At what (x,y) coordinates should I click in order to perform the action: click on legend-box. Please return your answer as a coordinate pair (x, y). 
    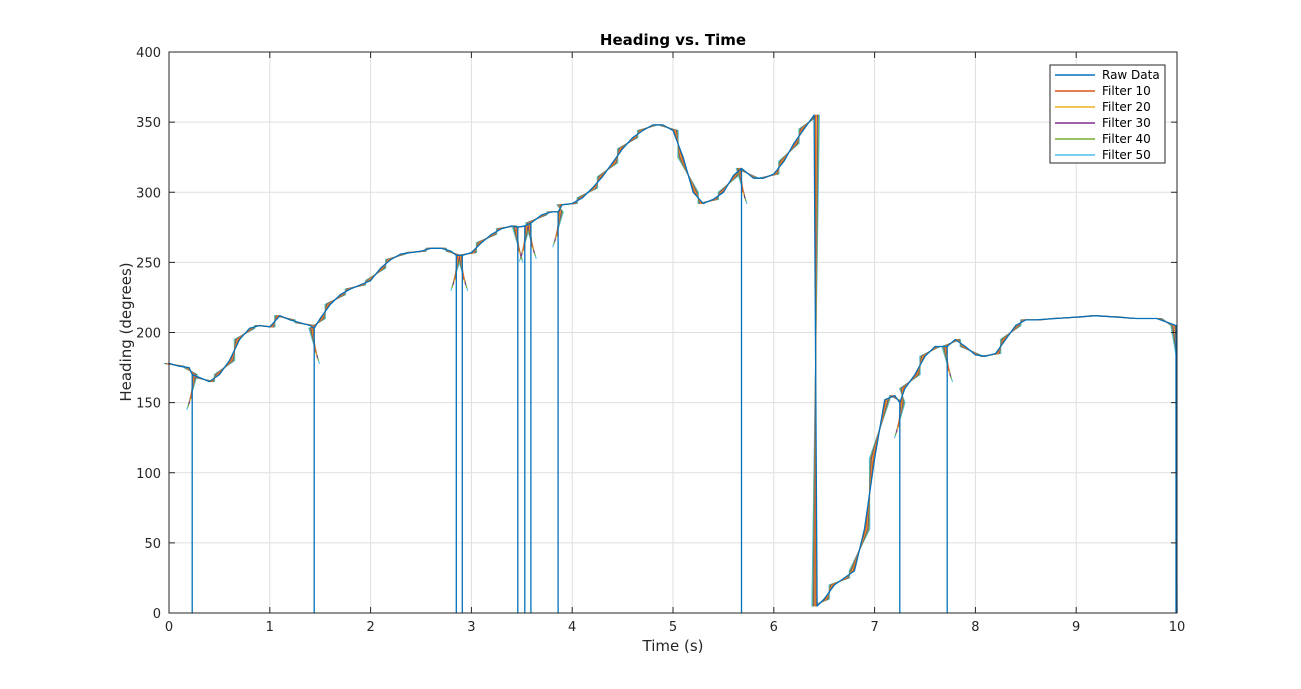
    Looking at the image, I should click on (1107, 114).